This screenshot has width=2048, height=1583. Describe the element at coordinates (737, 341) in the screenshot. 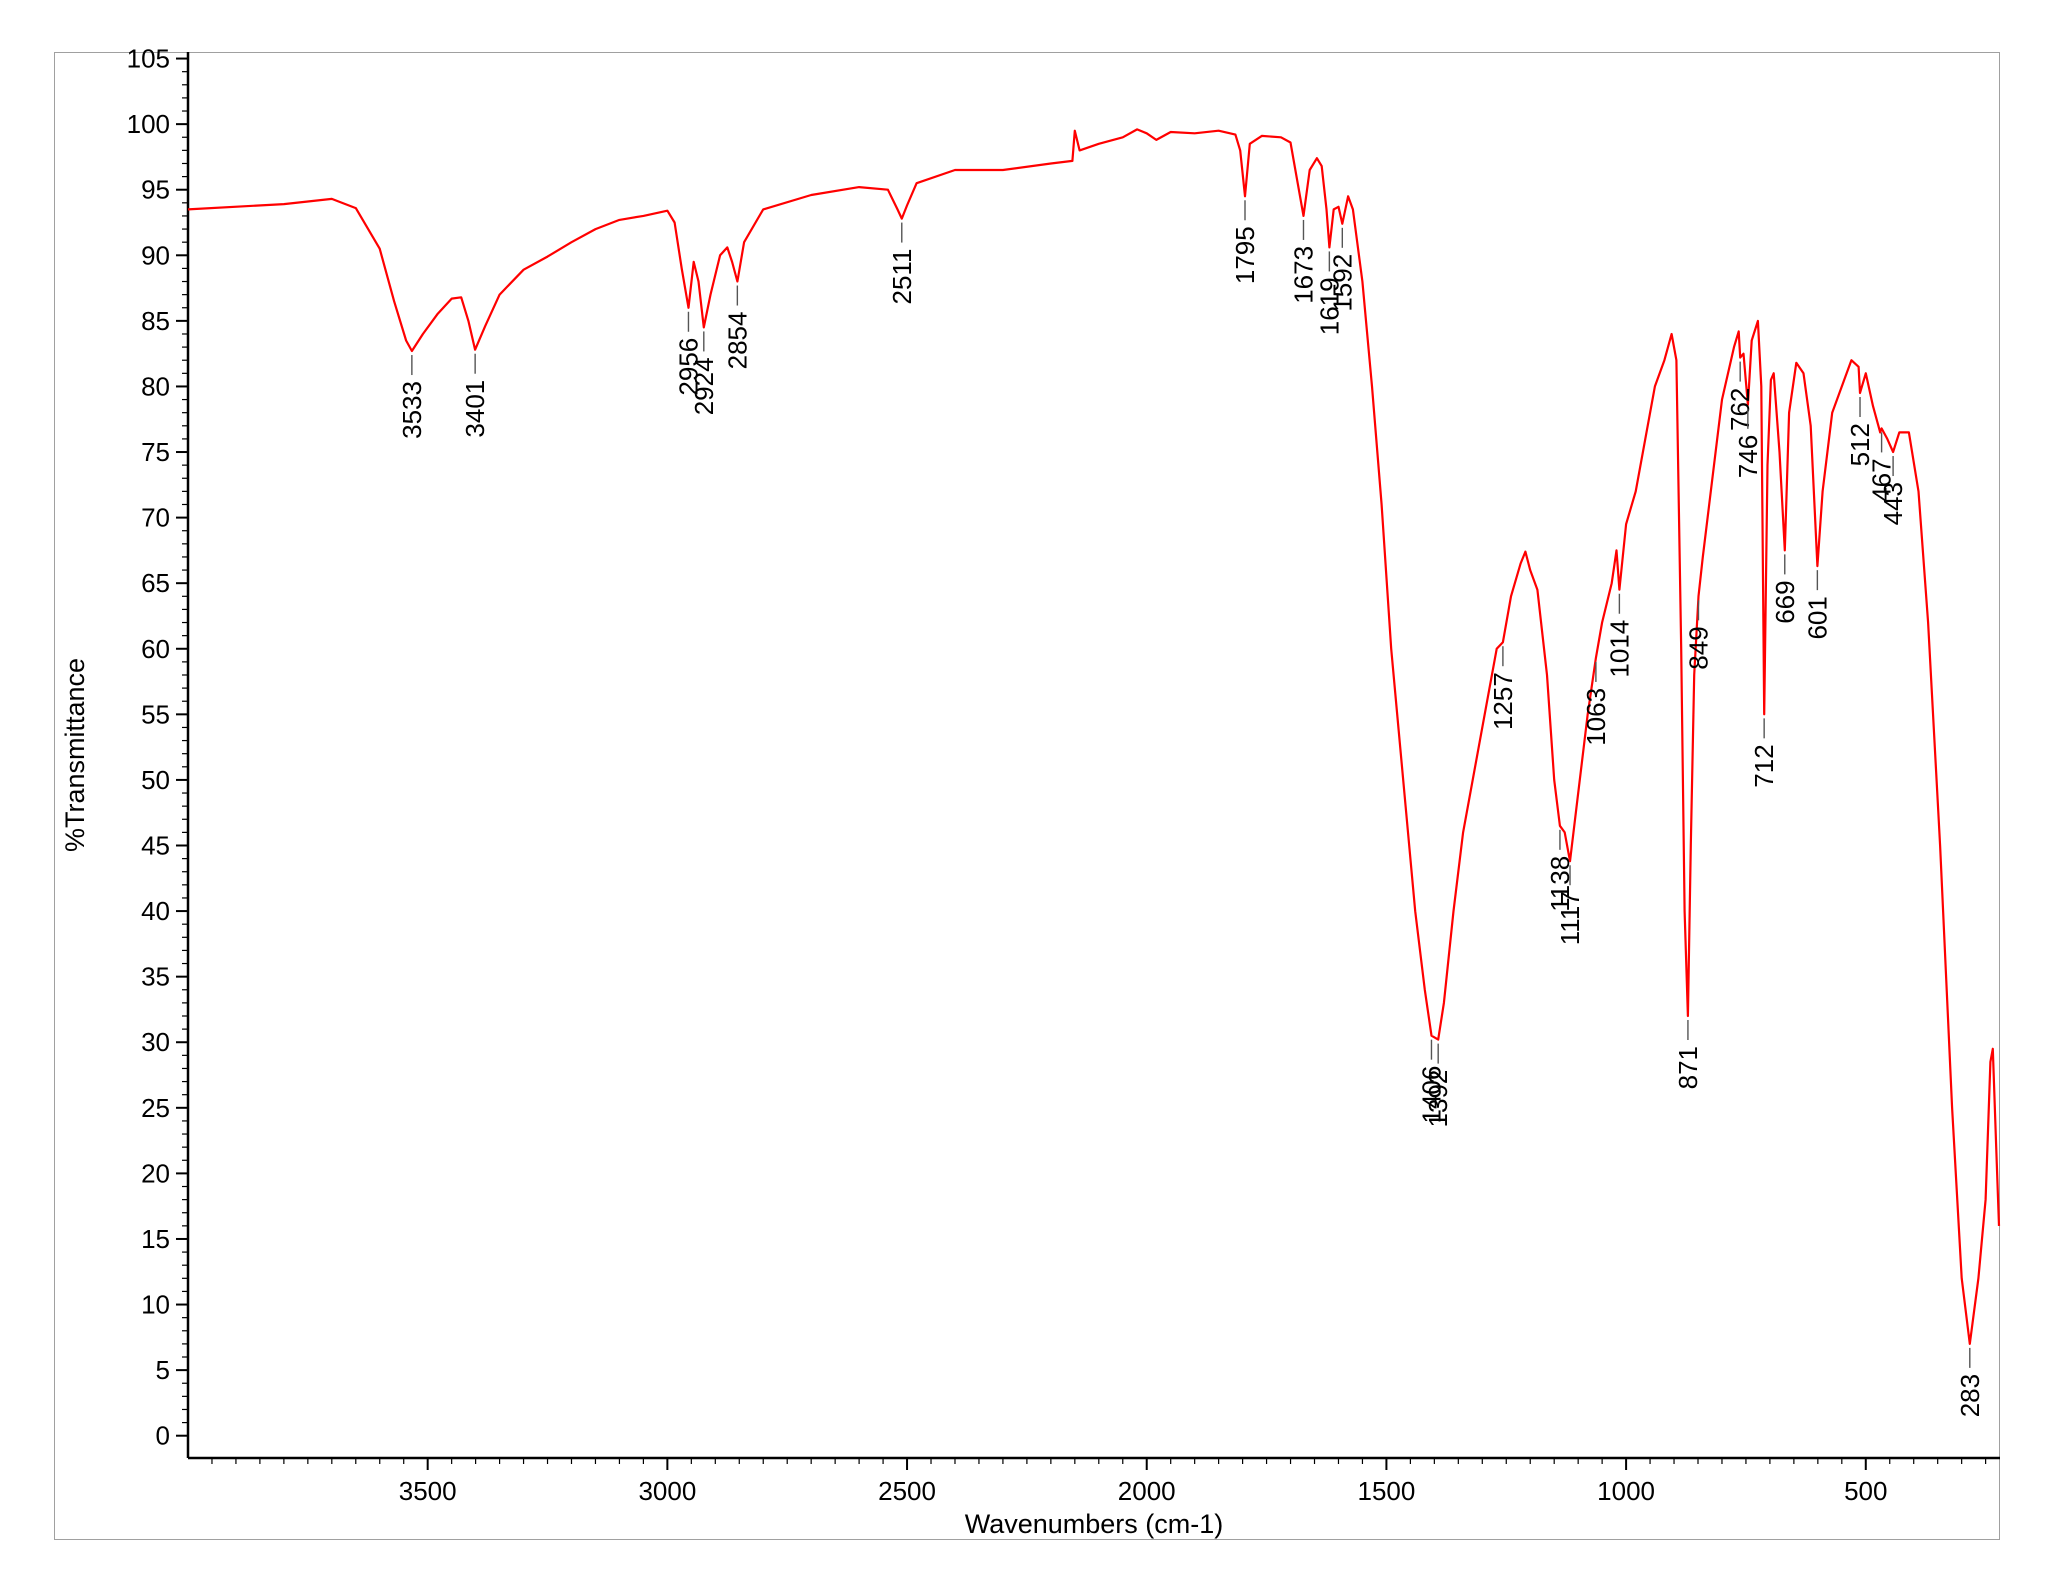

I see `peak-label: 2854` at that location.